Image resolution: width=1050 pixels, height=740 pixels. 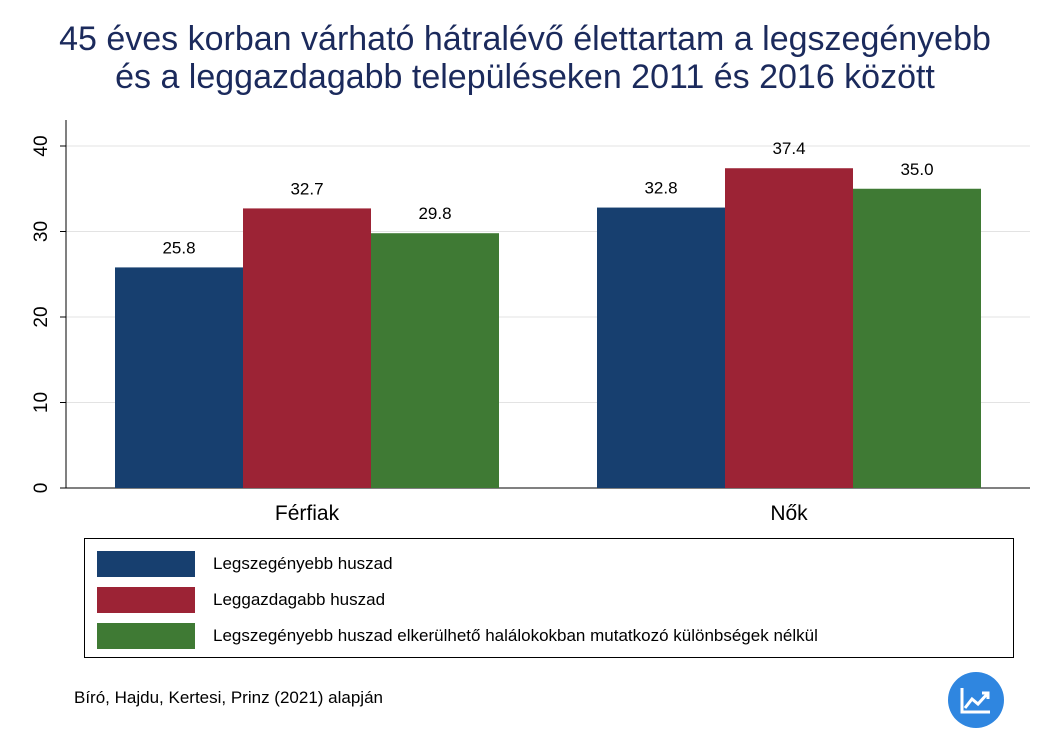 I want to click on legend-item-poorest: Legszegényebb huszad, so click(x=245, y=564).